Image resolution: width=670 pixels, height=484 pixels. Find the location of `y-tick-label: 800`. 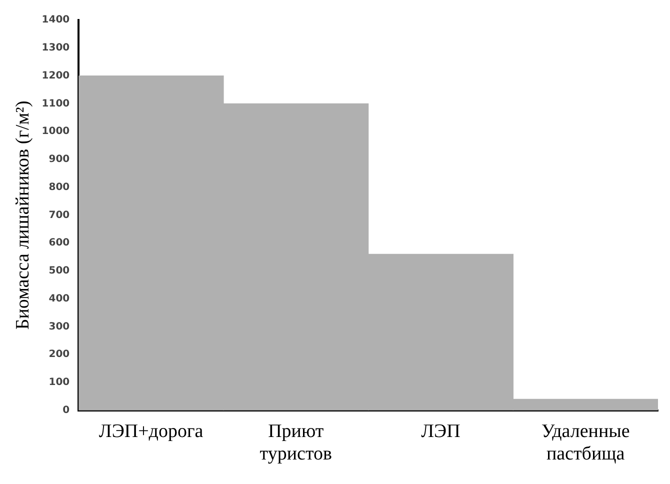

y-tick-label: 800 is located at coordinates (59, 187).